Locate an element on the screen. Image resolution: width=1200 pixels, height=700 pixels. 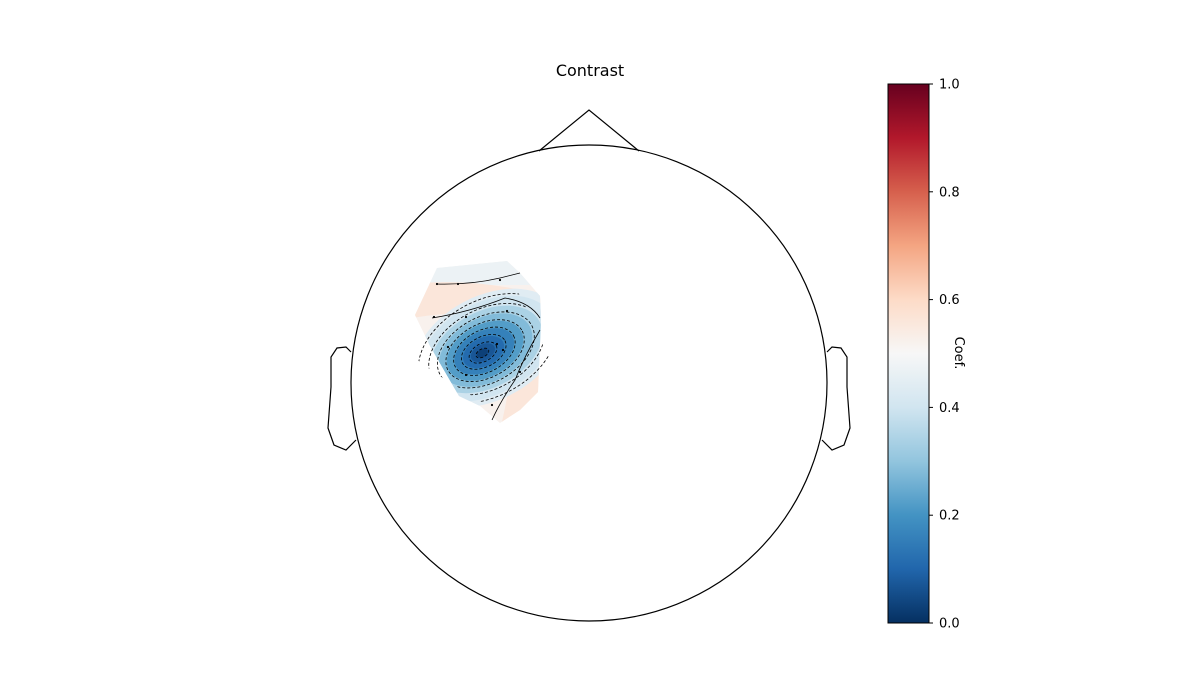
colorbar-bar is located at coordinates (908, 353).